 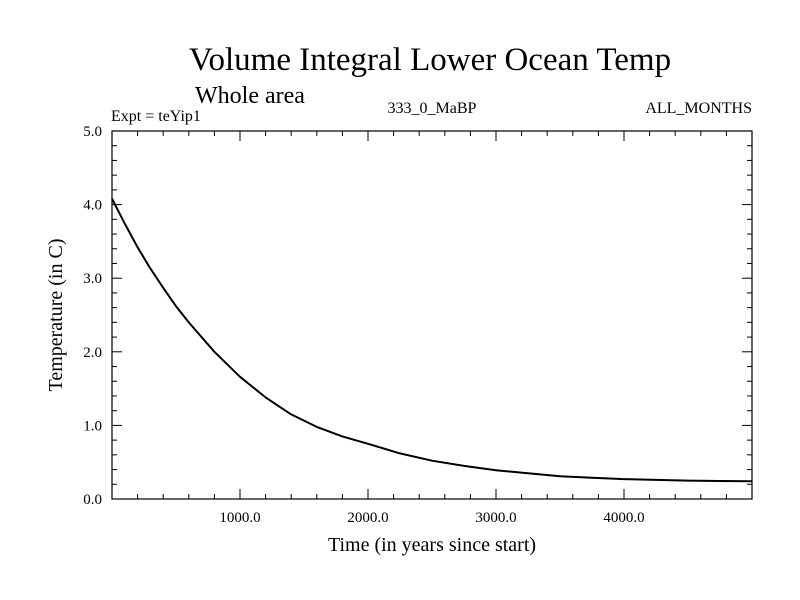 What do you see at coordinates (92, 206) in the screenshot?
I see `y-tick-label: 4.0` at bounding box center [92, 206].